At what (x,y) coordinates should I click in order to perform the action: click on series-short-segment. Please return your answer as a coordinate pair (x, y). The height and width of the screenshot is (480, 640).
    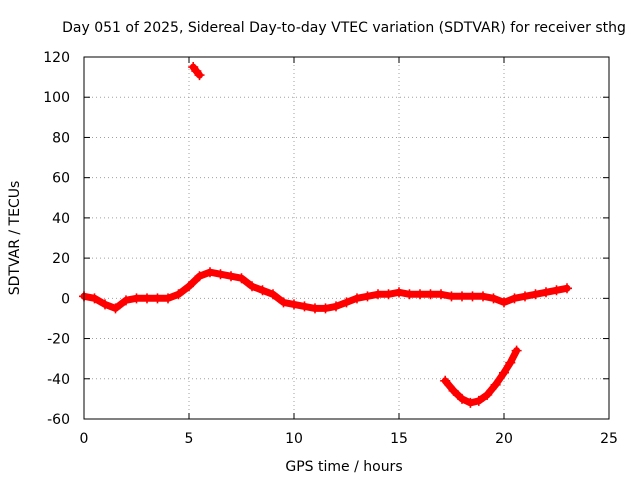
    Looking at the image, I should click on (196, 71).